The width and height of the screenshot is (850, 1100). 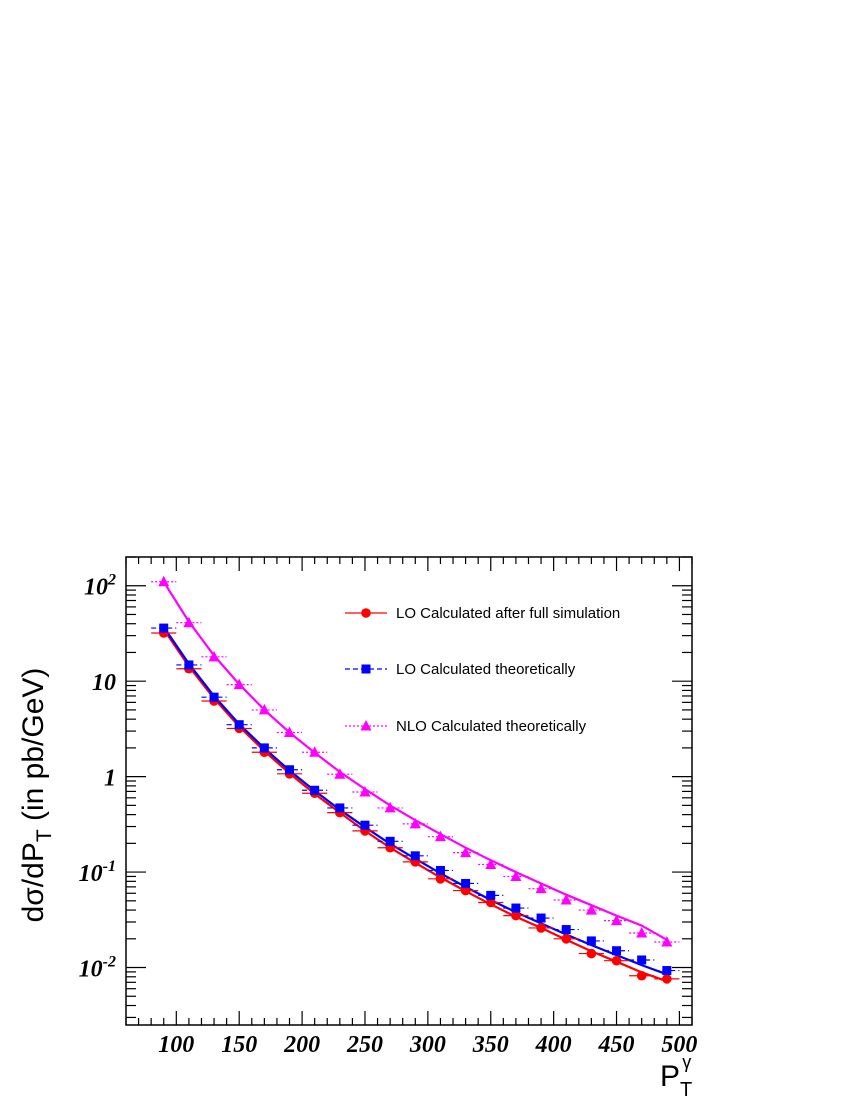 What do you see at coordinates (486, 669) in the screenshot?
I see `legend-label: LO Calculated theoretically` at bounding box center [486, 669].